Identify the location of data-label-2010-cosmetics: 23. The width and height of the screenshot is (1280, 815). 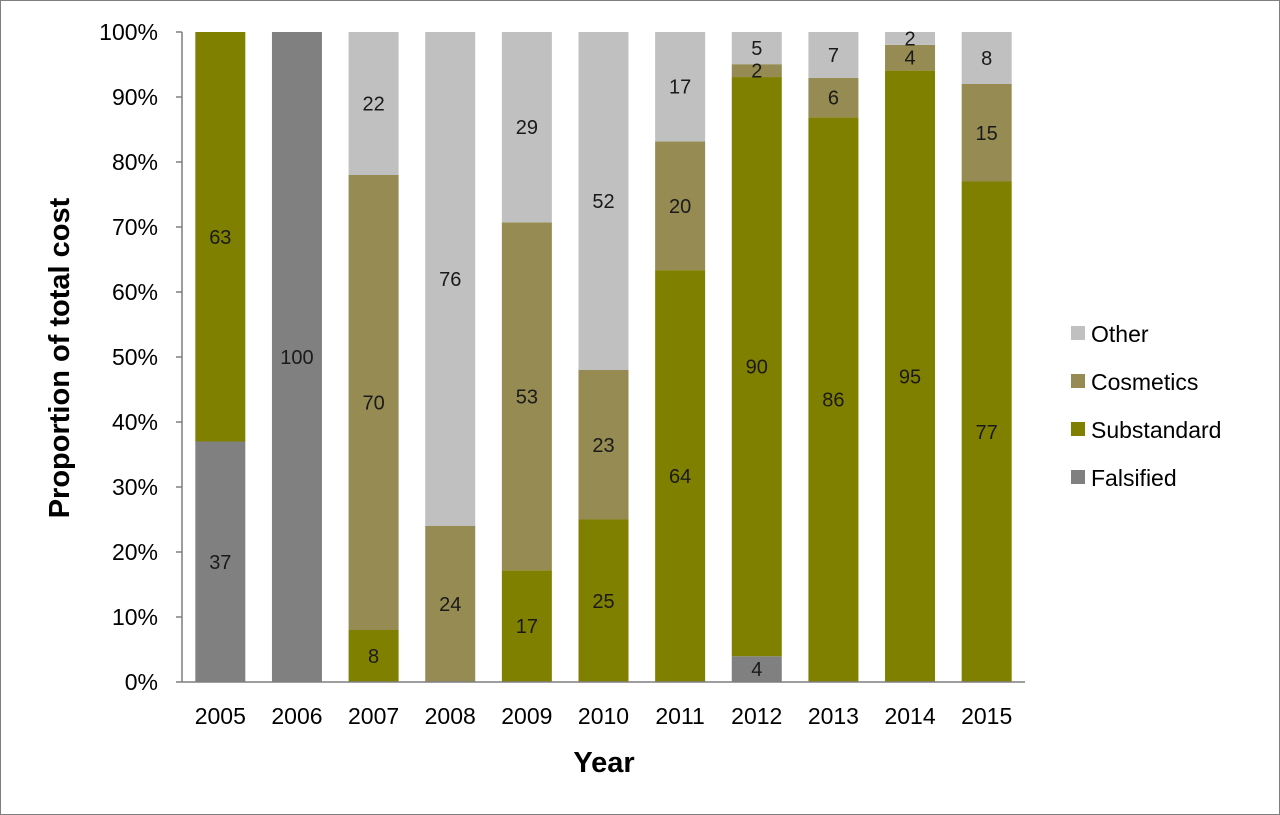
(603, 446).